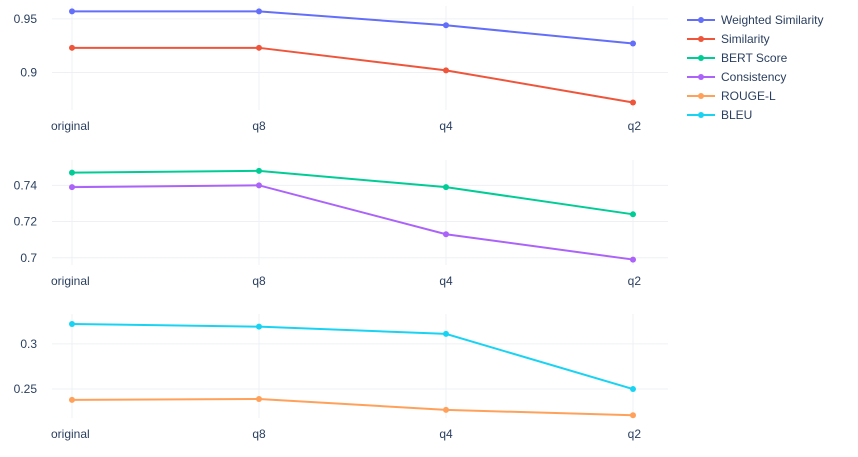 Image resolution: width=858 pixels, height=457 pixels. What do you see at coordinates (745, 39) in the screenshot?
I see `legend-label: Similarity` at bounding box center [745, 39].